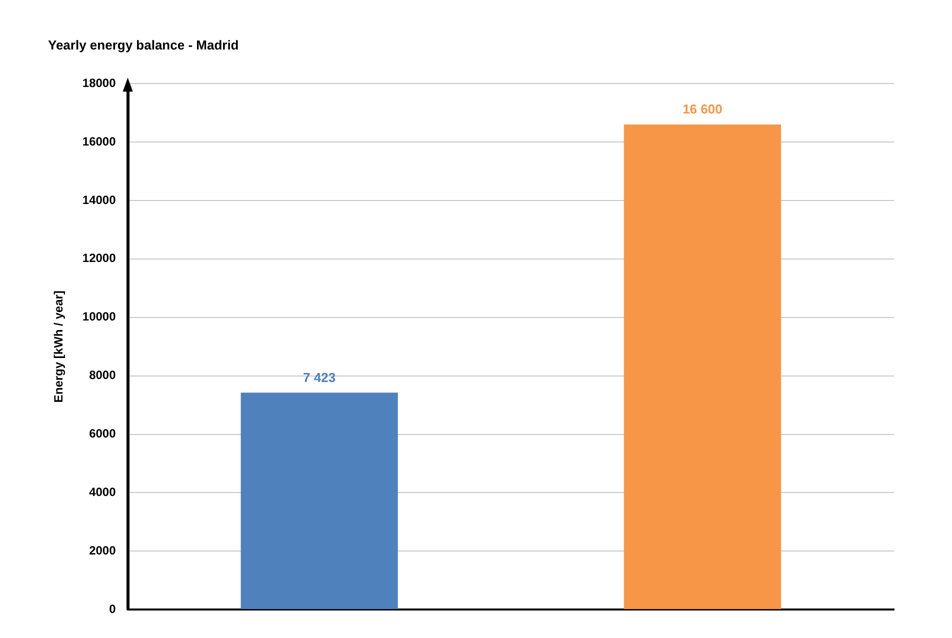 The width and height of the screenshot is (952, 638). I want to click on y-tick-label: 12000, so click(99, 258).